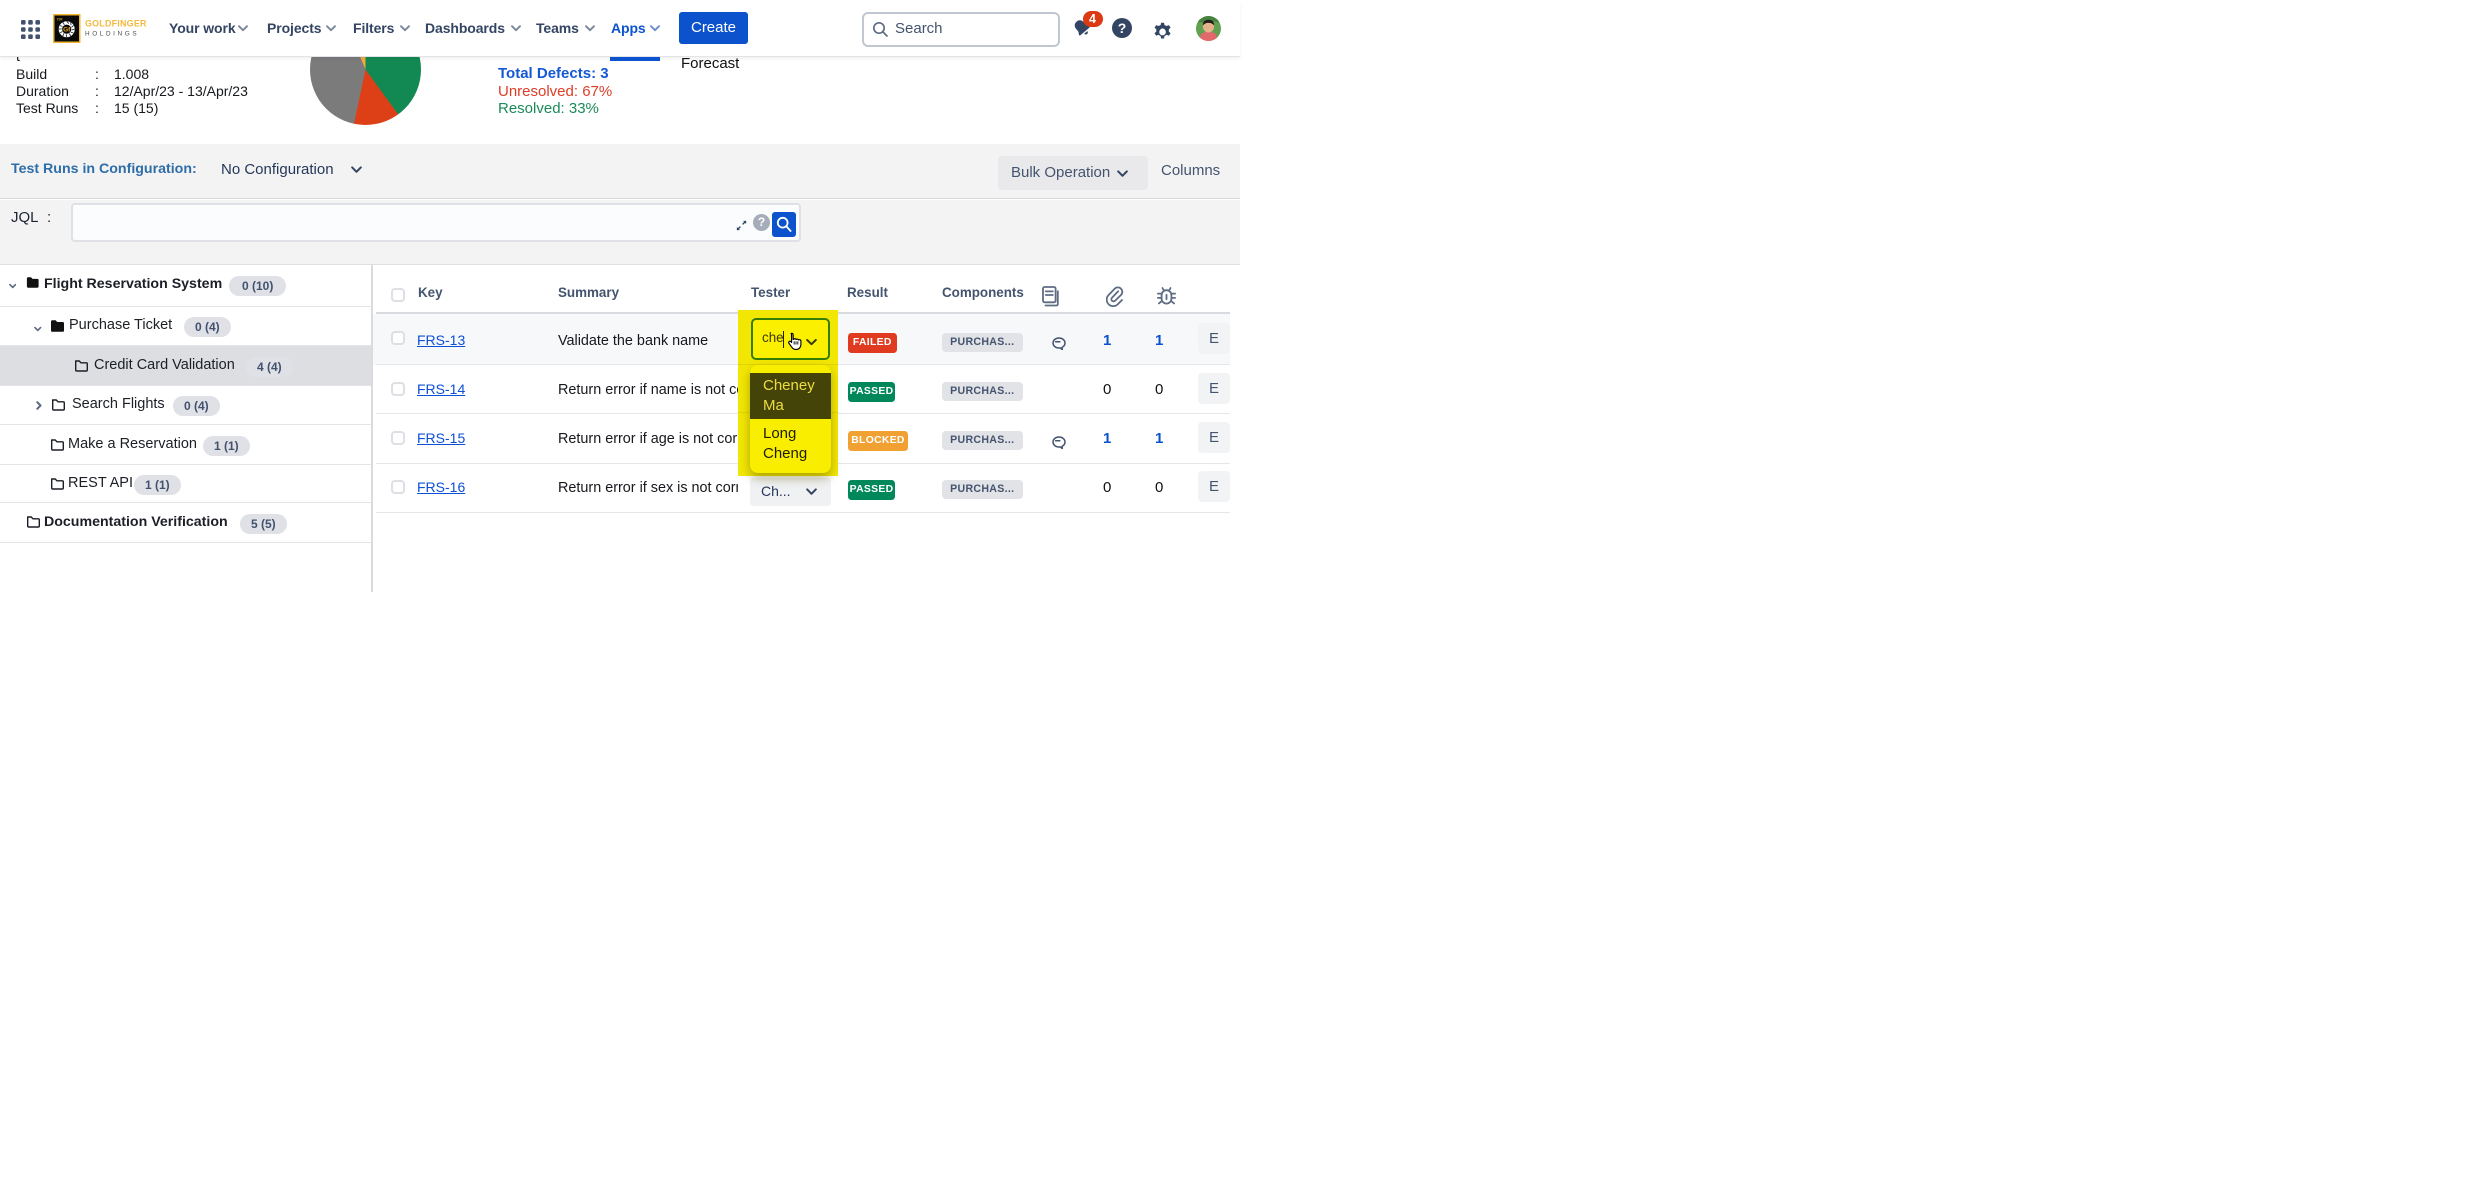 The height and width of the screenshot is (1184, 2480). What do you see at coordinates (116, 23) in the screenshot?
I see `svg-text: GOLDFINGER` at bounding box center [116, 23].